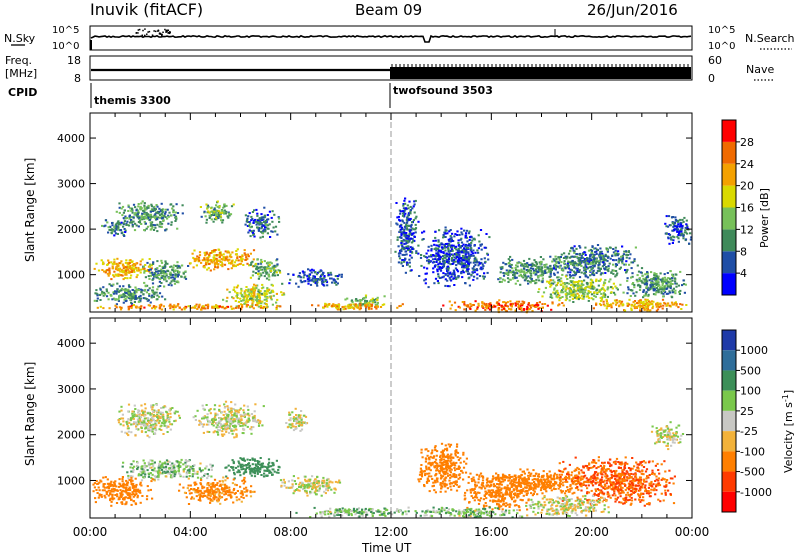 This screenshot has height=554, width=800. Describe the element at coordinates (391, 68) in the screenshot. I see `freq-panel-frame` at that location.